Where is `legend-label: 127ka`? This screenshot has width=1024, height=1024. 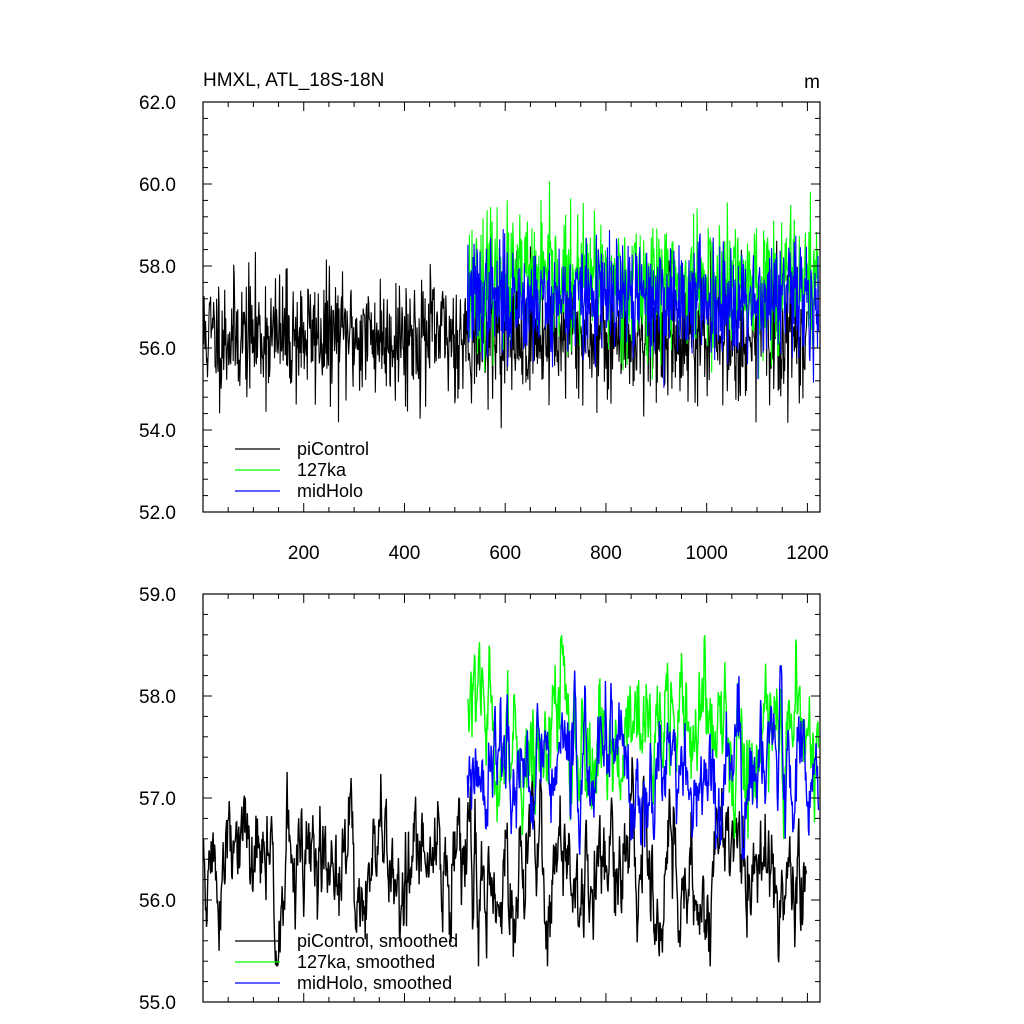 legend-label: 127ka is located at coordinates (322, 470).